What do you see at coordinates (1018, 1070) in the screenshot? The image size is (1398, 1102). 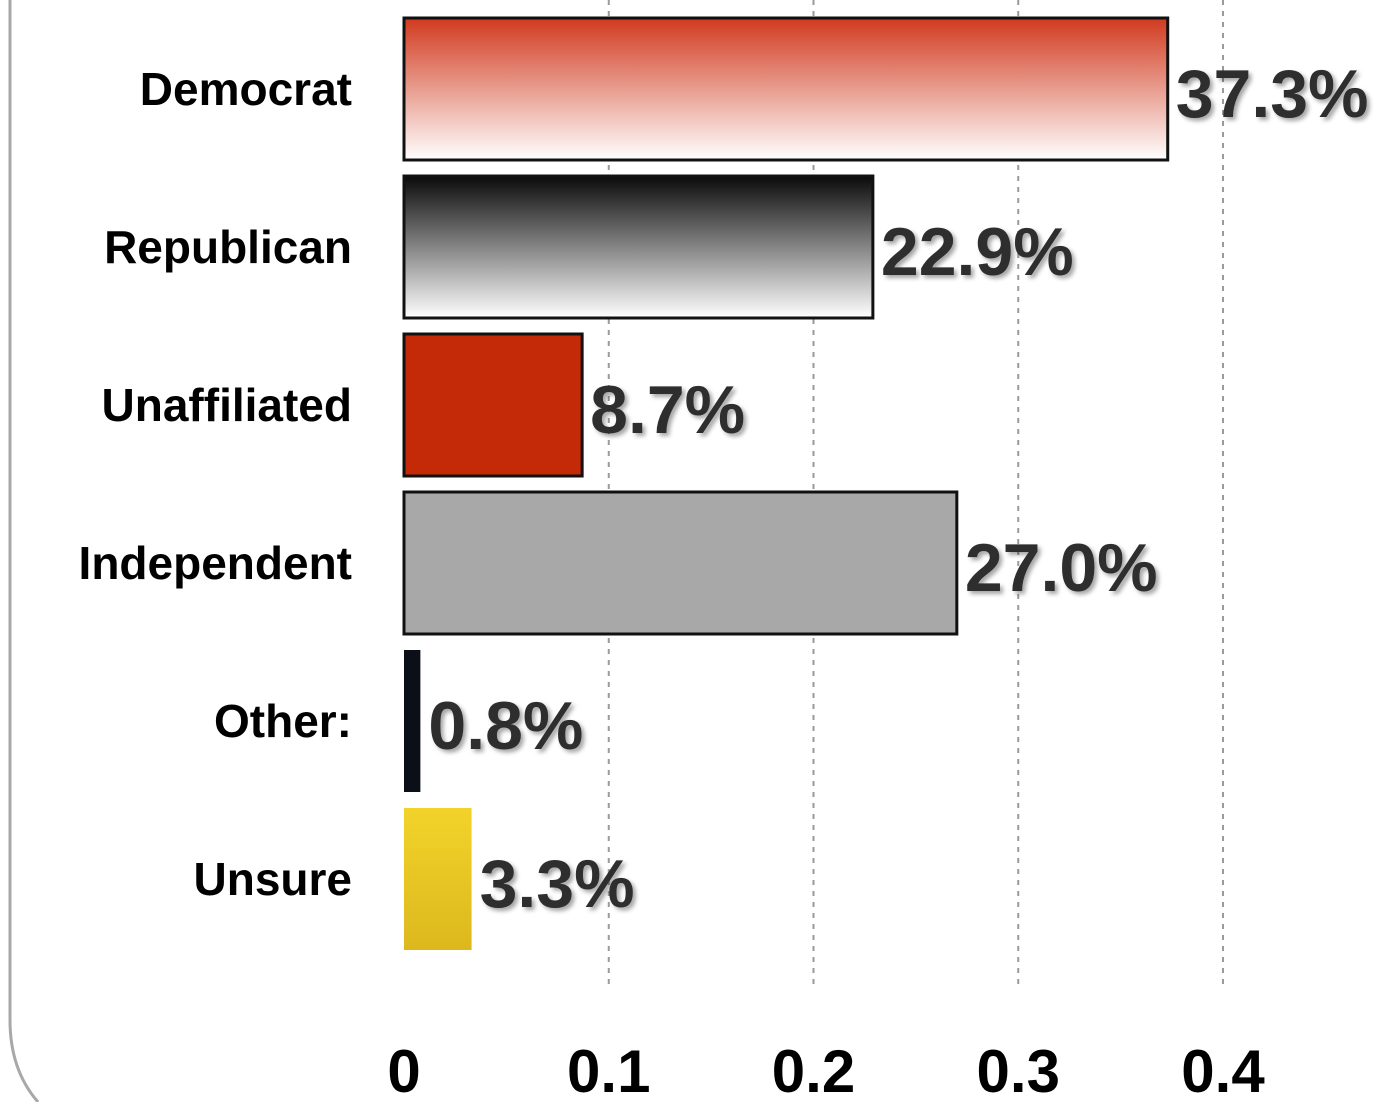 I see `x-tick-label-3: 0.3` at bounding box center [1018, 1070].